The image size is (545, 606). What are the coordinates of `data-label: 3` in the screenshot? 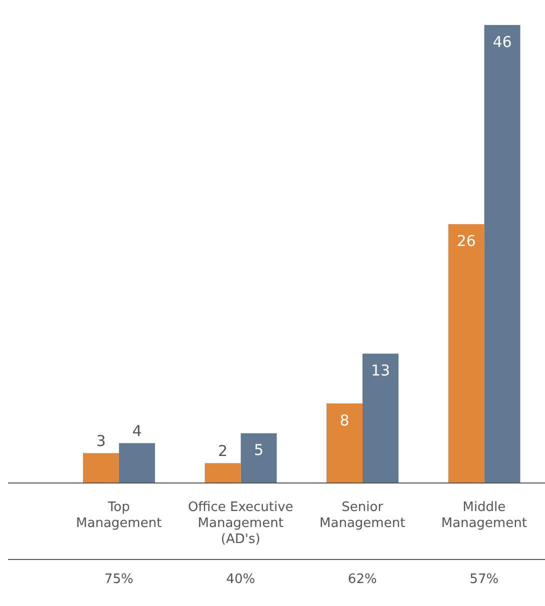 It's located at (101, 441).